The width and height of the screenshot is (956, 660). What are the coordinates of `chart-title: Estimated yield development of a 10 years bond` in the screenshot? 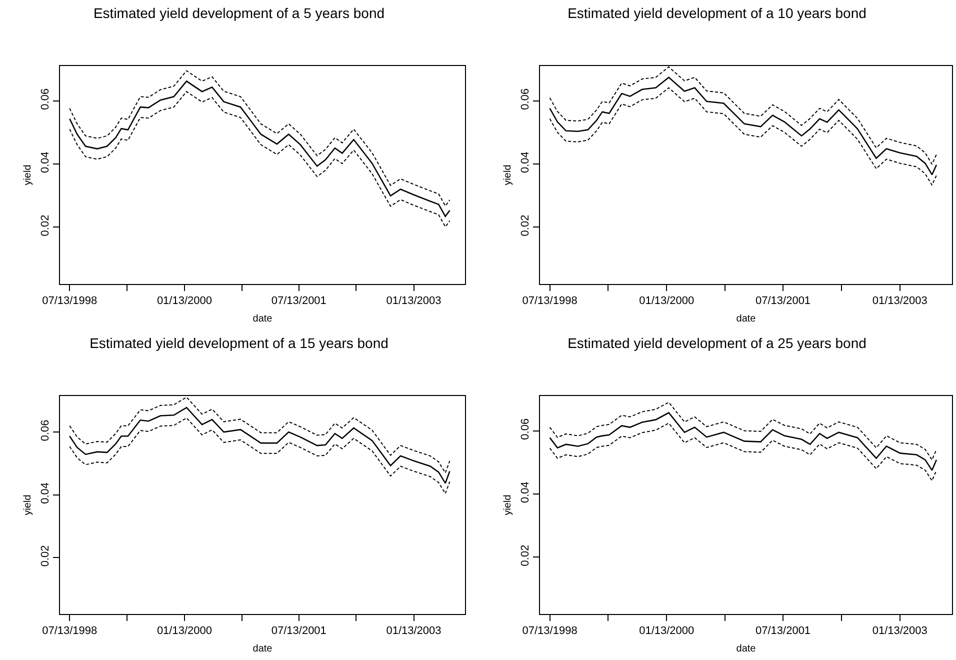 It's located at (717, 12).